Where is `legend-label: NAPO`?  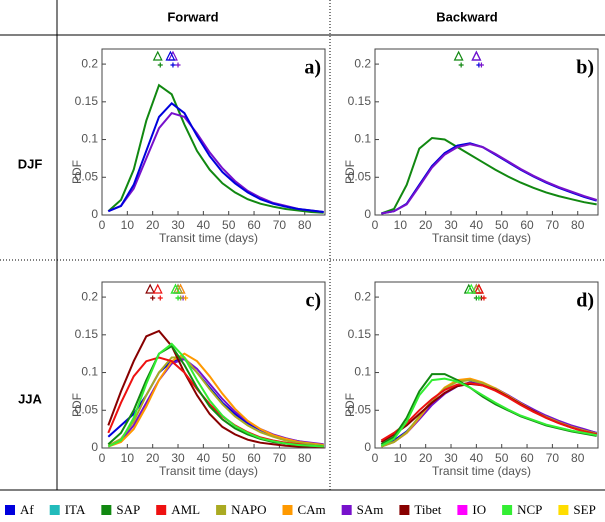 legend-label: NAPO is located at coordinates (248, 509).